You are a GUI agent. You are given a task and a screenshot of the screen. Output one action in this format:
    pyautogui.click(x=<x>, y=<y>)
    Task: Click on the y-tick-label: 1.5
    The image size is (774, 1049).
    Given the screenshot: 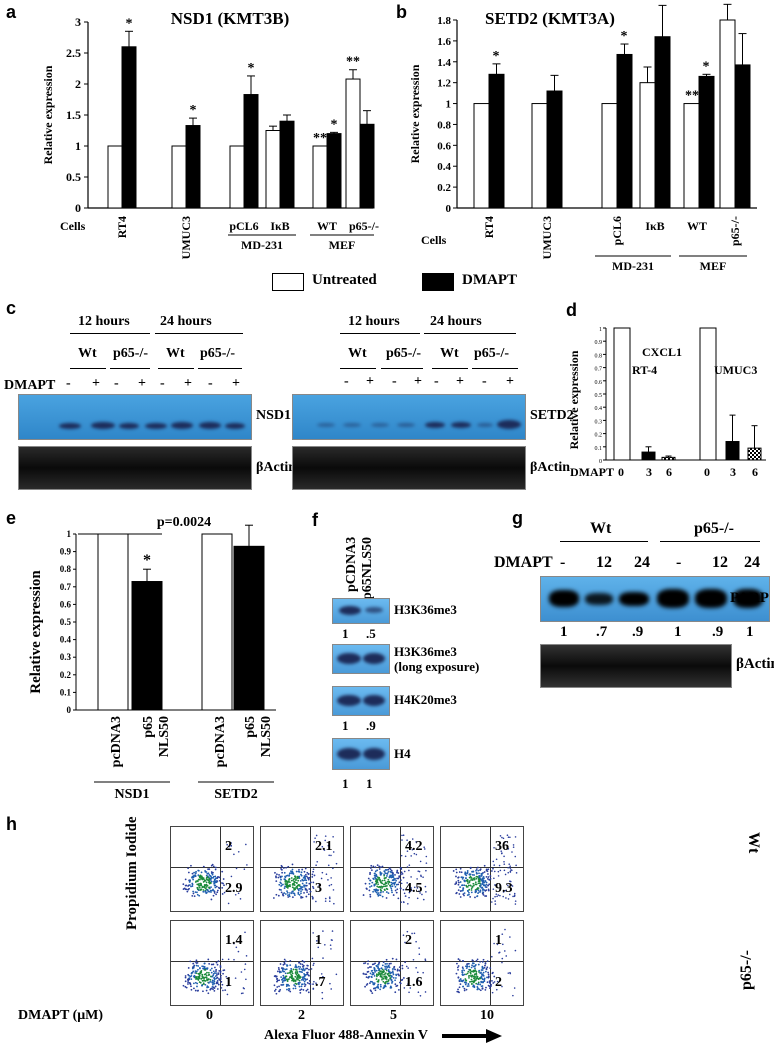 What is the action you would take?
    pyautogui.click(x=73, y=115)
    